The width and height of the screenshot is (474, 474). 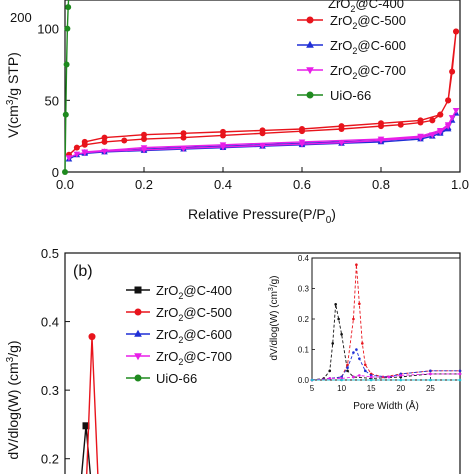 What do you see at coordinates (194, 292) in the screenshot?
I see `legend-label: ZrO2@C-400` at bounding box center [194, 292].